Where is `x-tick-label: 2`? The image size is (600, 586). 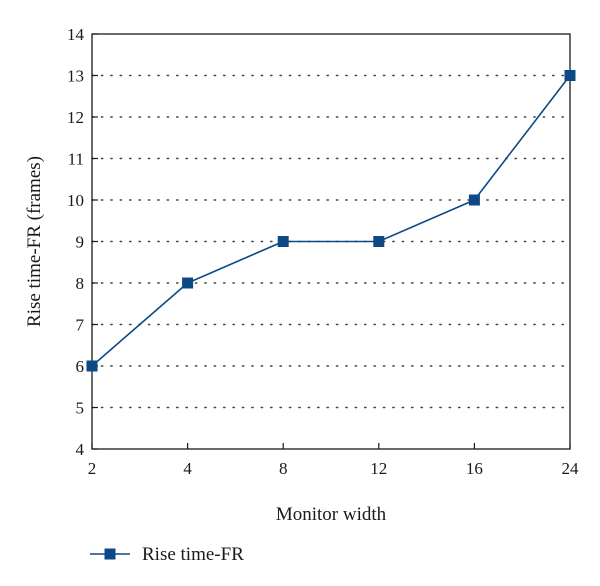 x-tick-label: 2 is located at coordinates (92, 468).